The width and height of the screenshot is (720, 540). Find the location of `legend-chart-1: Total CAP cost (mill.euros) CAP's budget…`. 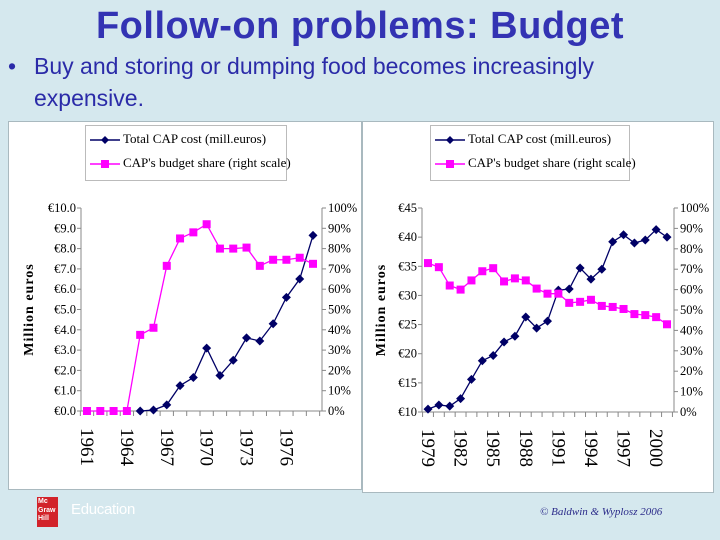

legend-chart-1: Total CAP cost (mill.euros) CAP's budget… is located at coordinates (188, 153).